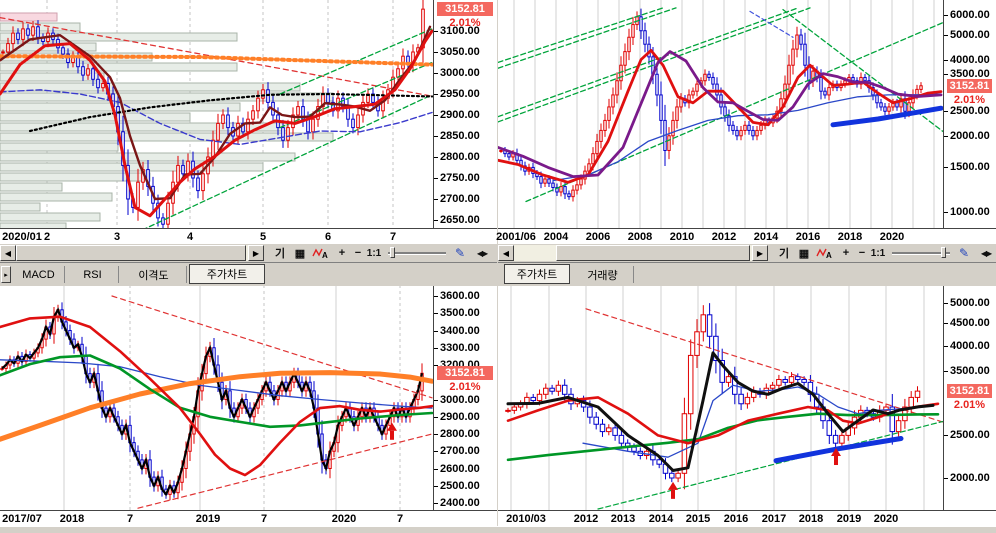 Image resolution: width=996 pixels, height=533 pixels. I want to click on x-axis-label: 2006, so click(598, 237).